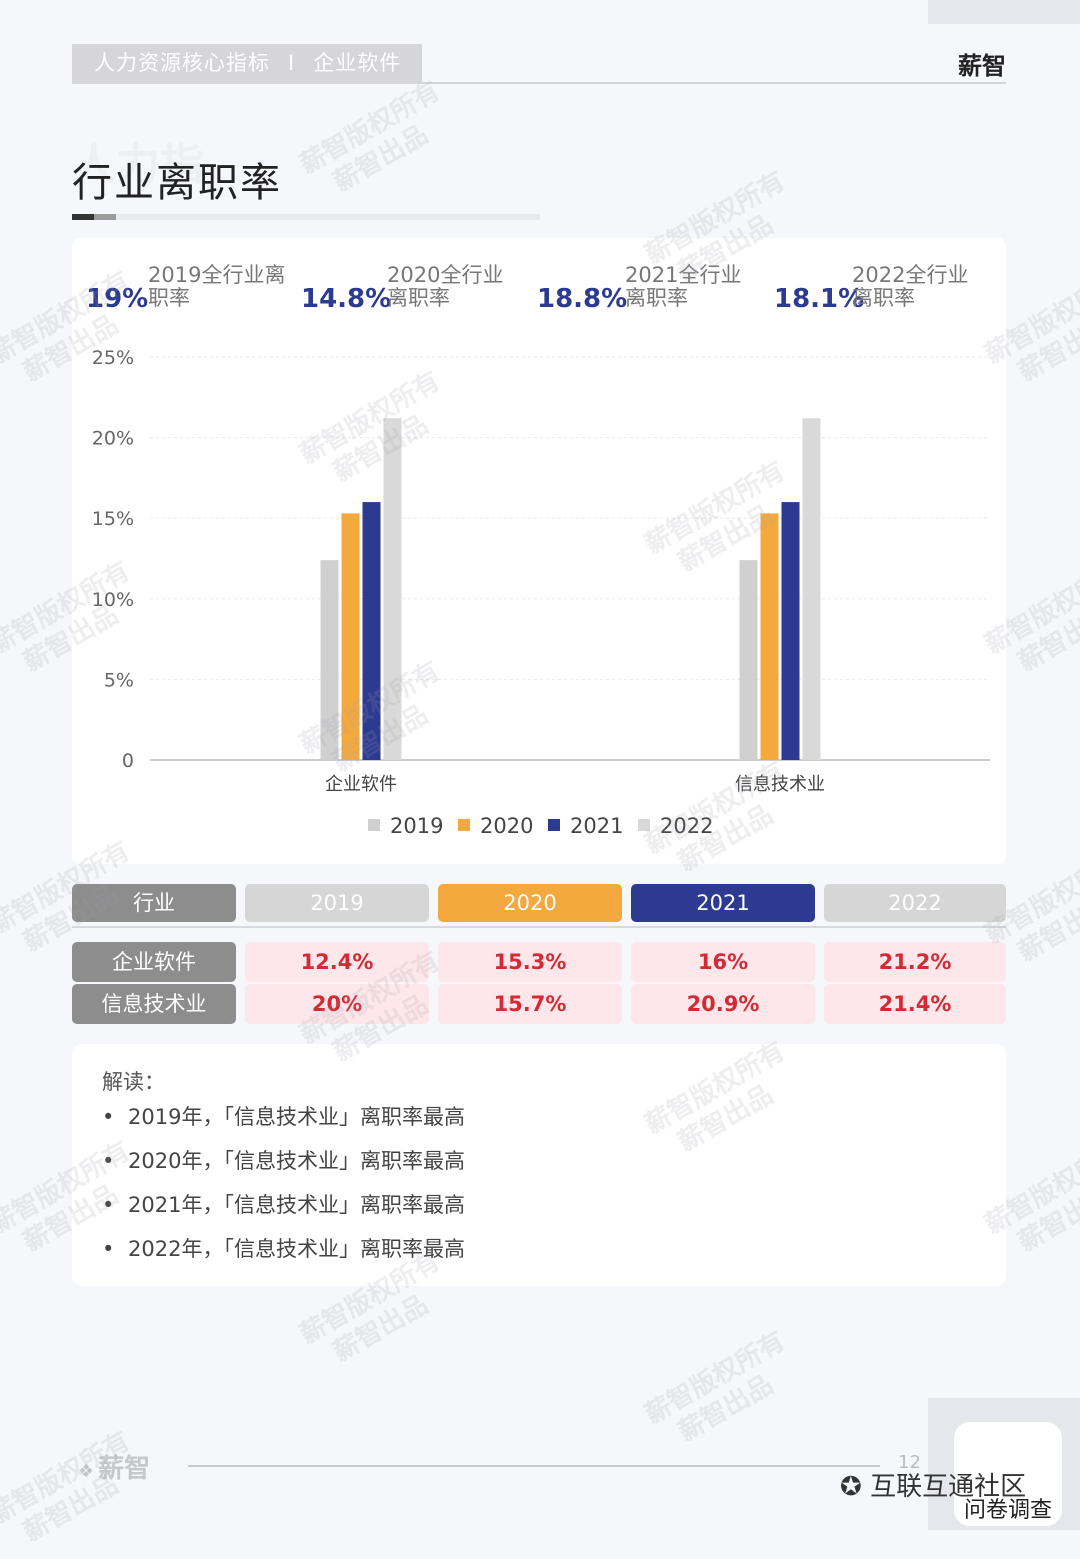  Describe the element at coordinates (182, 63) in the screenshot. I see `breadcrumb-section: 人力资源核心指标` at that location.